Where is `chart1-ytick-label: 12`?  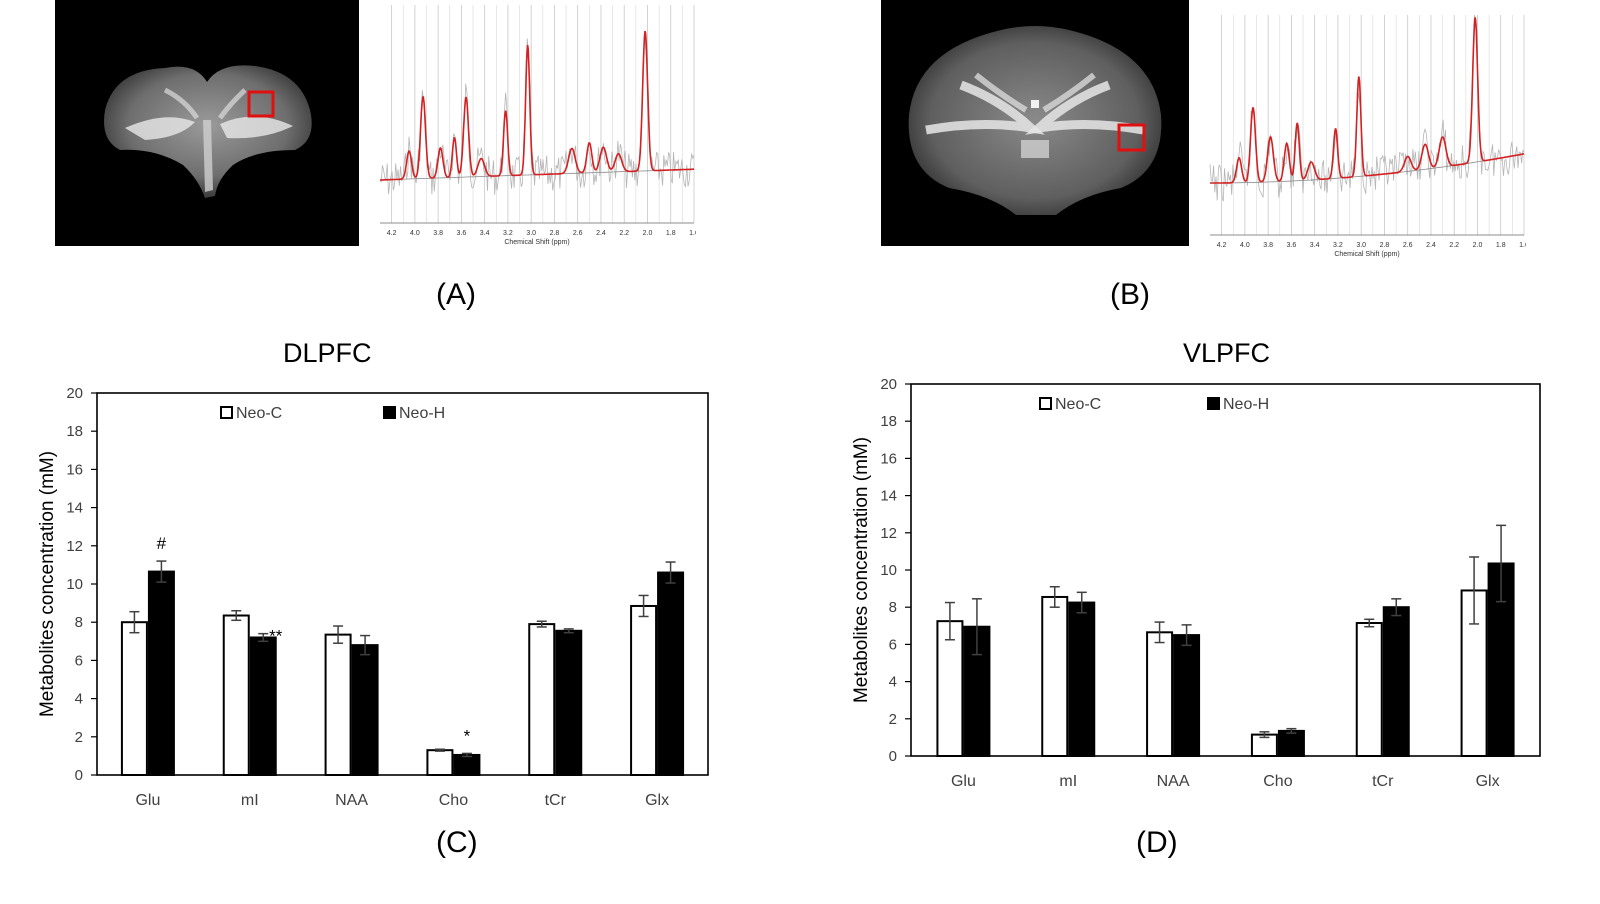
chart1-ytick-label: 12 is located at coordinates (888, 533).